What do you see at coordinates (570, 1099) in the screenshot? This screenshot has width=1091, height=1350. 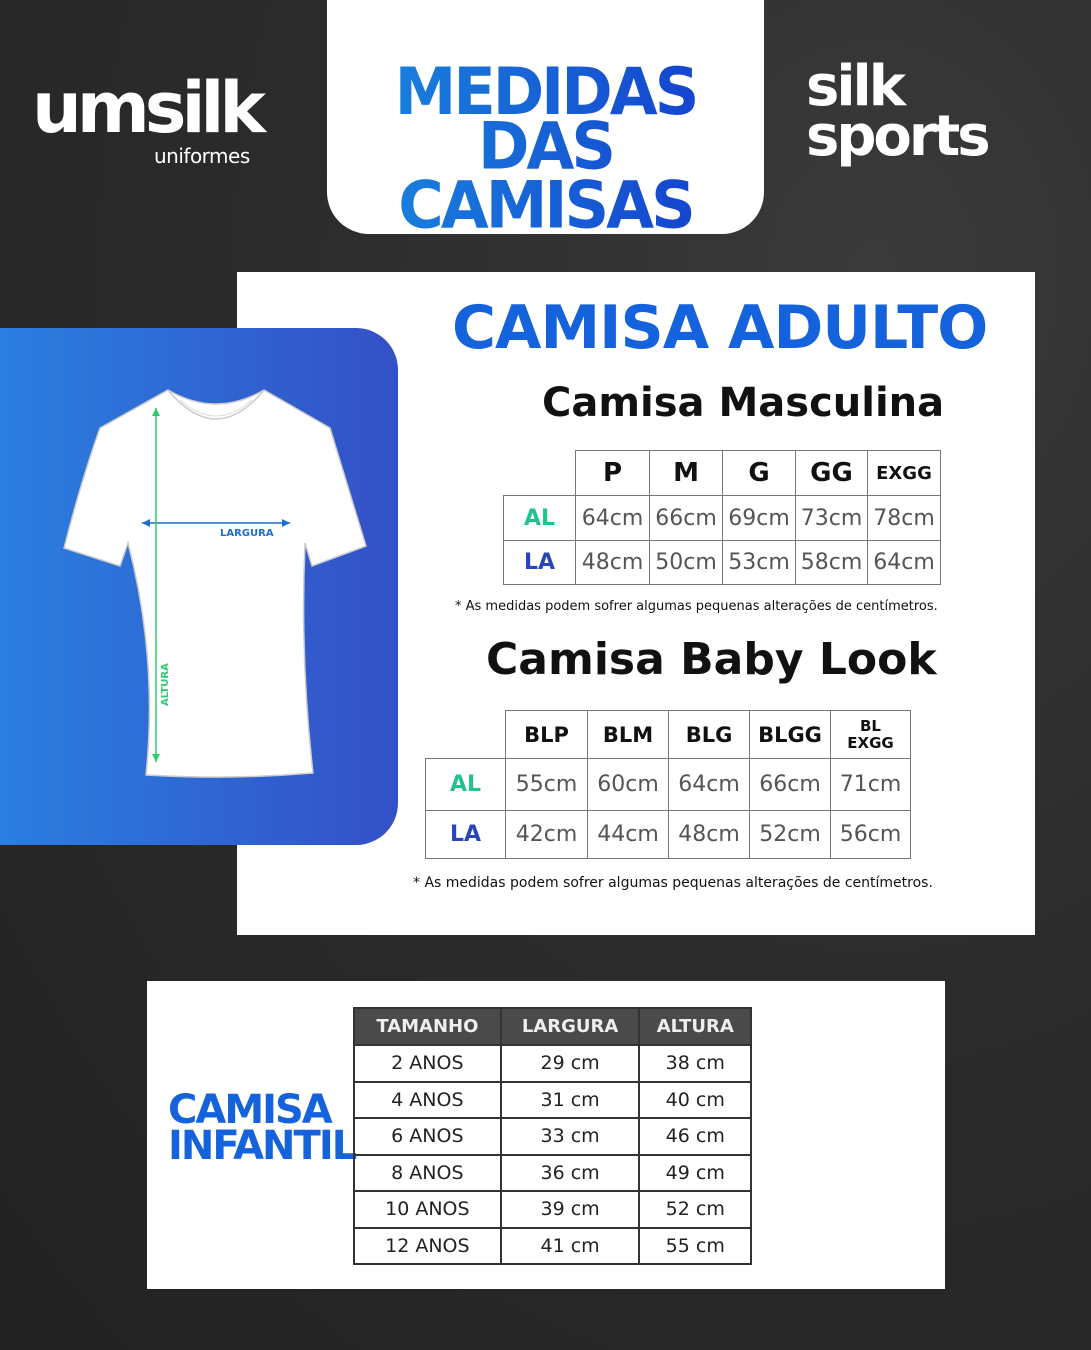 I see `table-cell: 31 cm` at bounding box center [570, 1099].